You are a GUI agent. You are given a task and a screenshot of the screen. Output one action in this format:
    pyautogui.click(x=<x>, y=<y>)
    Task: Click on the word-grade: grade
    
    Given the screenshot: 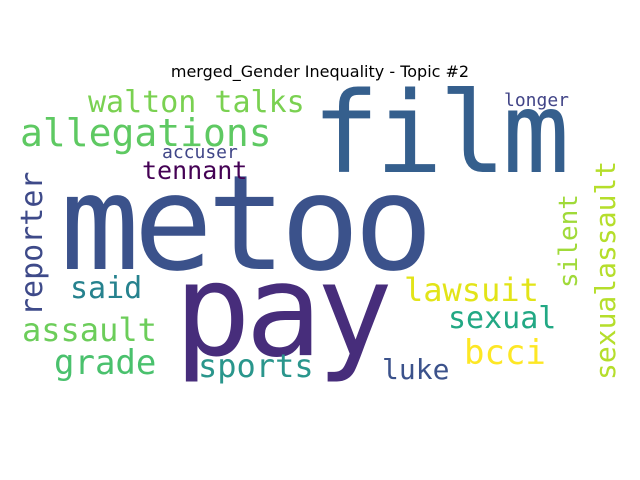 What is the action you would take?
    pyautogui.click(x=105, y=363)
    